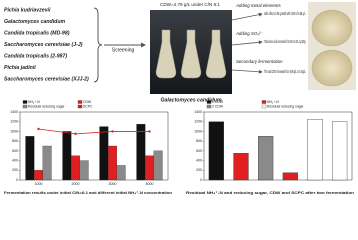 This screenshot has height=240, width=358. I want to click on branch-action: Adding metal elements, so click(258, 5).